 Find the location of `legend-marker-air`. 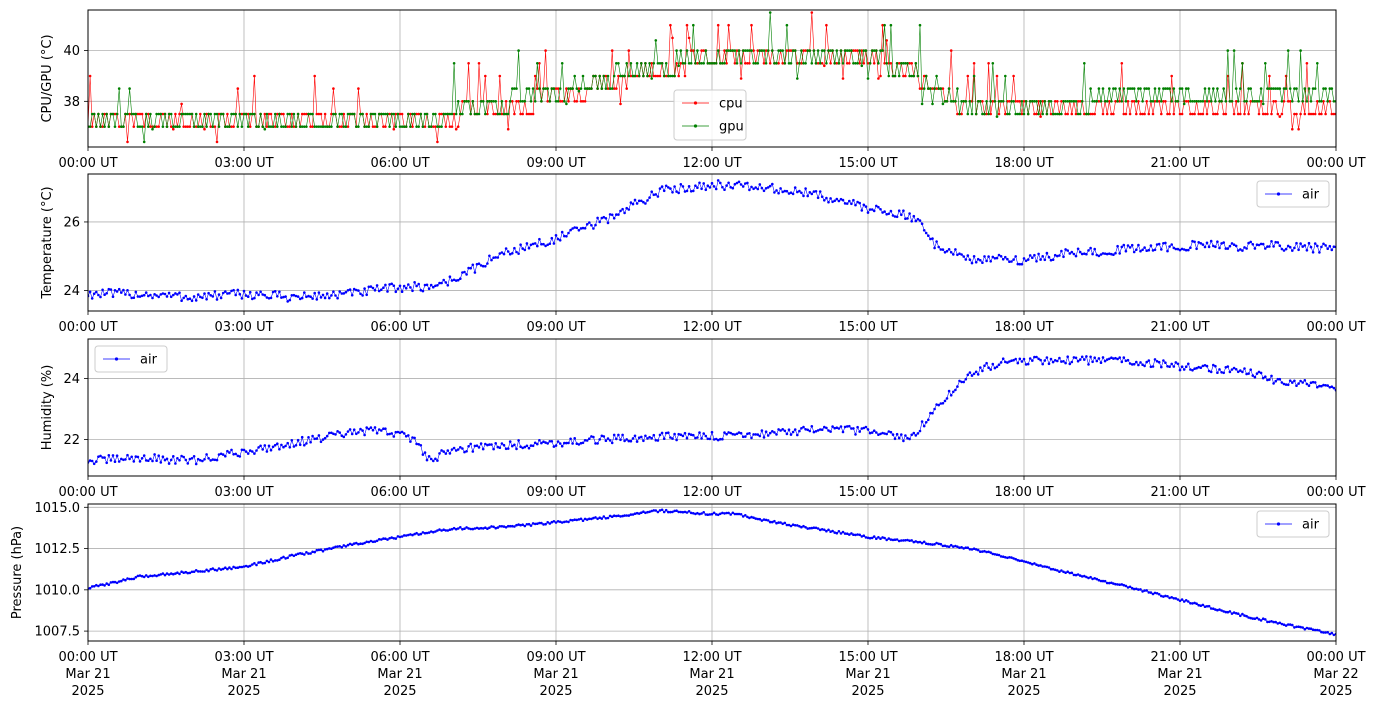

legend-marker-air is located at coordinates (116, 359).